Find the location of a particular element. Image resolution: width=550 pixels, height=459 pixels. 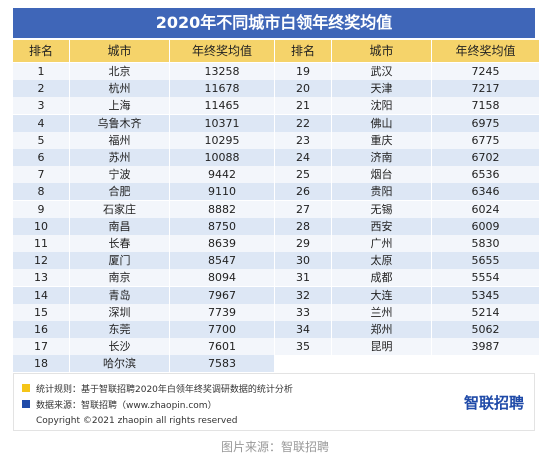

bonus-cell: 9442 is located at coordinates (222, 175).